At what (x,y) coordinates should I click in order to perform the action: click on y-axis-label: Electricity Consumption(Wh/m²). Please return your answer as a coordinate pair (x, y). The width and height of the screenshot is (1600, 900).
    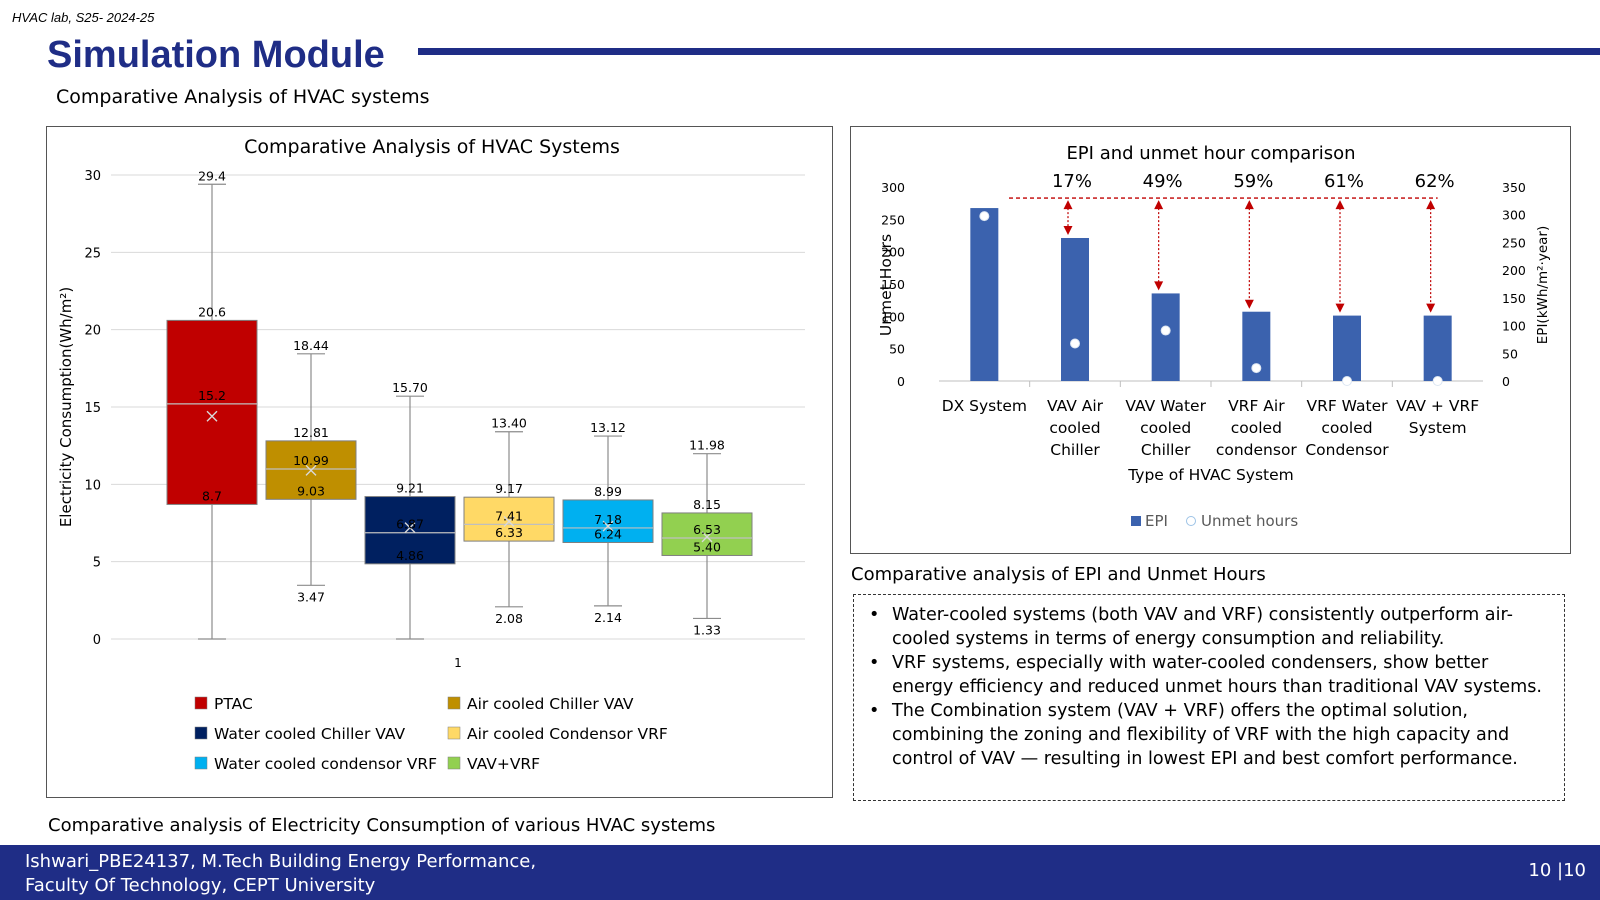
    Looking at the image, I should click on (66, 407).